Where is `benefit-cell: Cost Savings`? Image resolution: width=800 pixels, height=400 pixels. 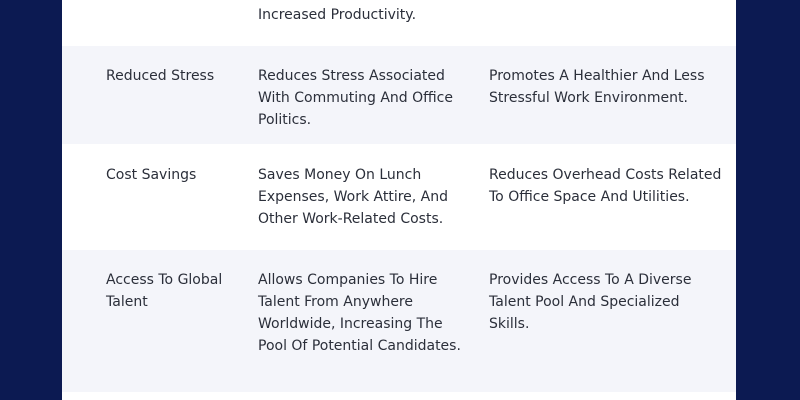 benefit-cell: Cost Savings is located at coordinates (176, 175).